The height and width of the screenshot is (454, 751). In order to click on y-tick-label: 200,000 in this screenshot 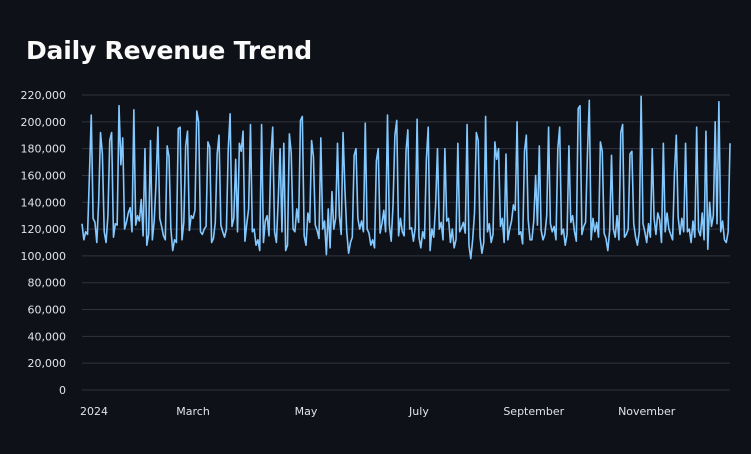, I will do `click(44, 122)`.